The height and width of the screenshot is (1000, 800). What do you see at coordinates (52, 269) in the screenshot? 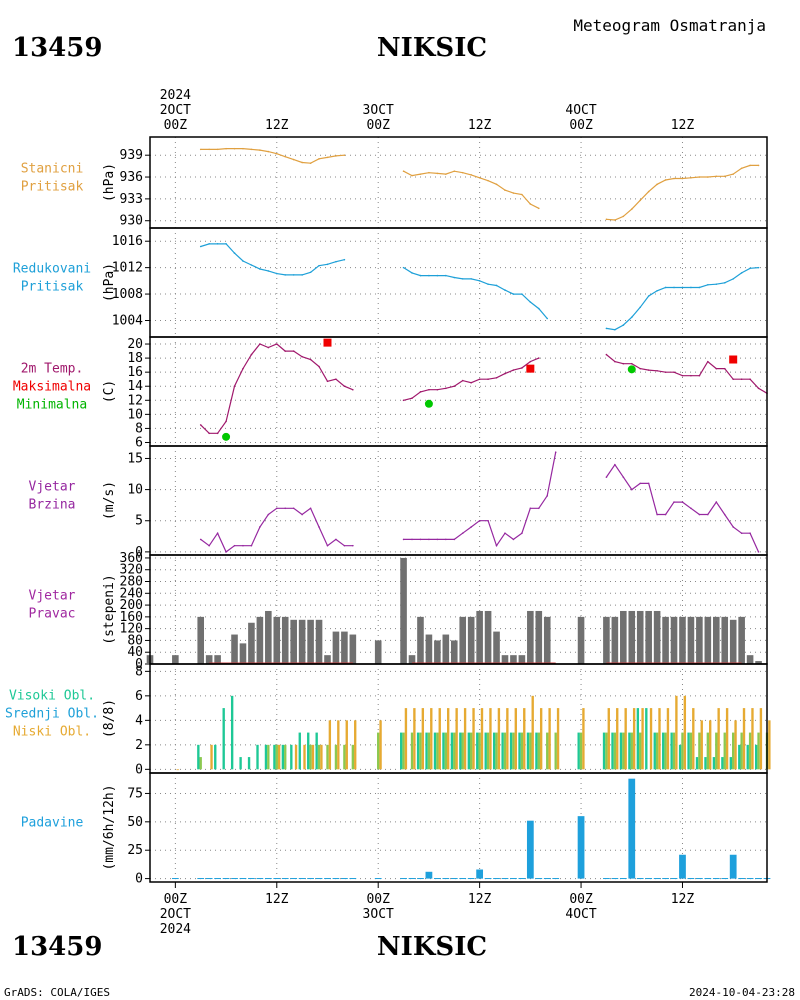
I see `panel-label: Redukovani` at bounding box center [52, 269].